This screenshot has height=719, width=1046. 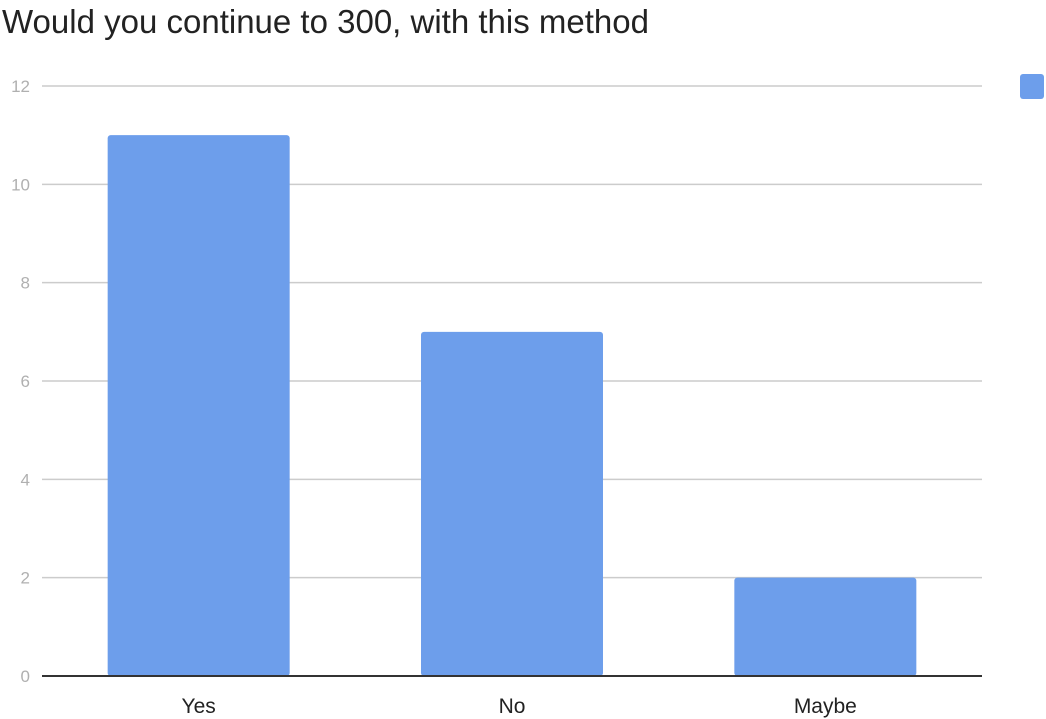 What do you see at coordinates (25, 381) in the screenshot?
I see `y-tick-label: 6` at bounding box center [25, 381].